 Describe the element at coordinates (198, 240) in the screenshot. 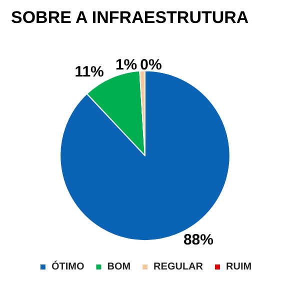

I see `data-label: 88%` at that location.